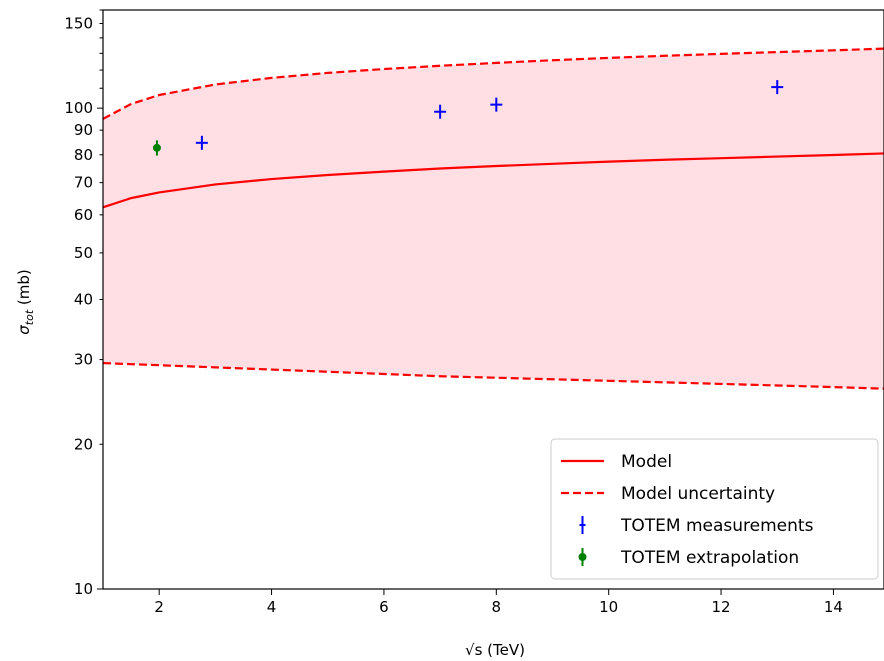 Image resolution: width=884 pixels, height=661 pixels. Describe the element at coordinates (159, 607) in the screenshot. I see `x-tick-label: 2` at that location.